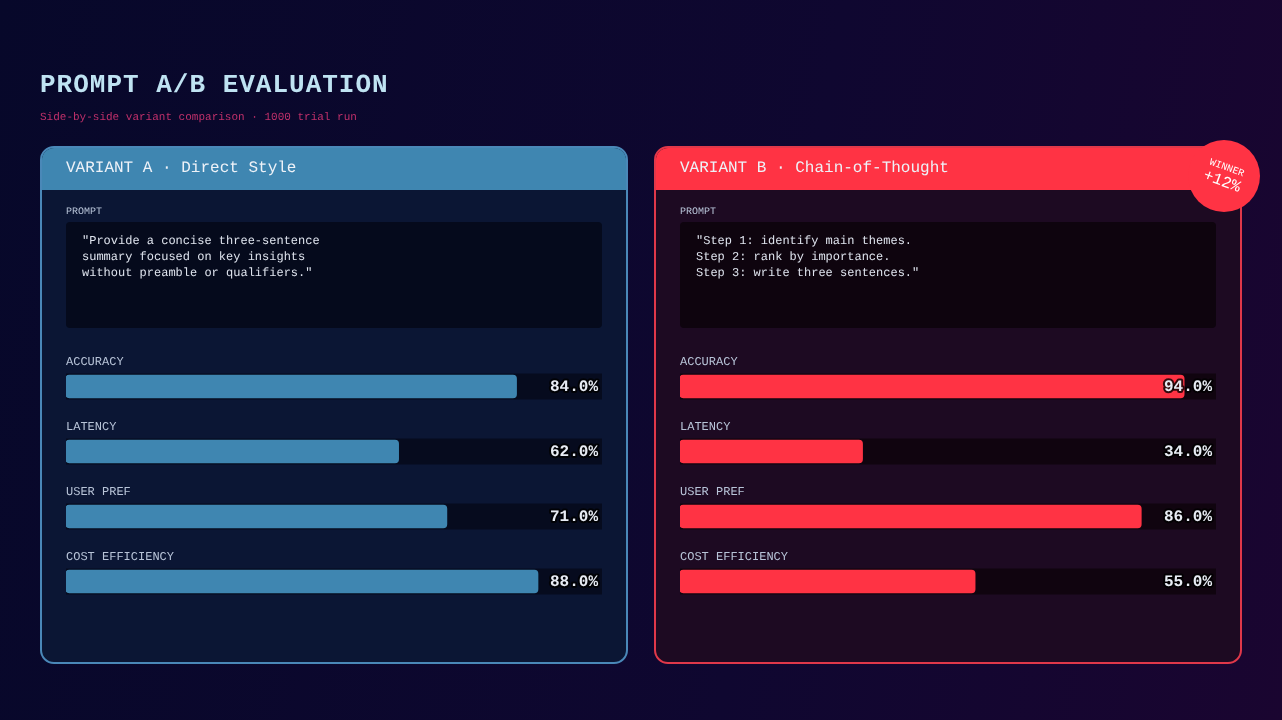  Describe the element at coordinates (574, 582) in the screenshot. I see `data-label: 88.0%` at that location.